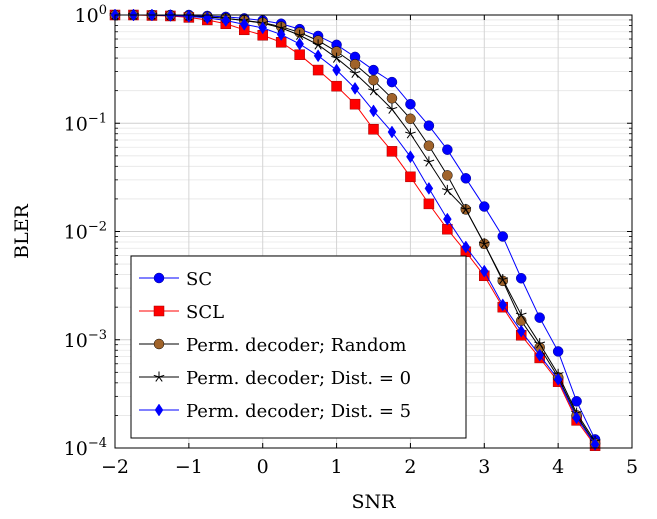  I want to click on x-tick-label: 5, so click(632, 467).